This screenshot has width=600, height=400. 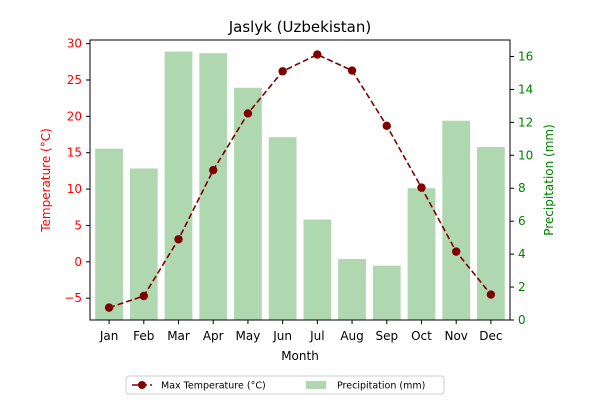 I want to click on y-left-tick-label: −5, so click(x=73, y=298).